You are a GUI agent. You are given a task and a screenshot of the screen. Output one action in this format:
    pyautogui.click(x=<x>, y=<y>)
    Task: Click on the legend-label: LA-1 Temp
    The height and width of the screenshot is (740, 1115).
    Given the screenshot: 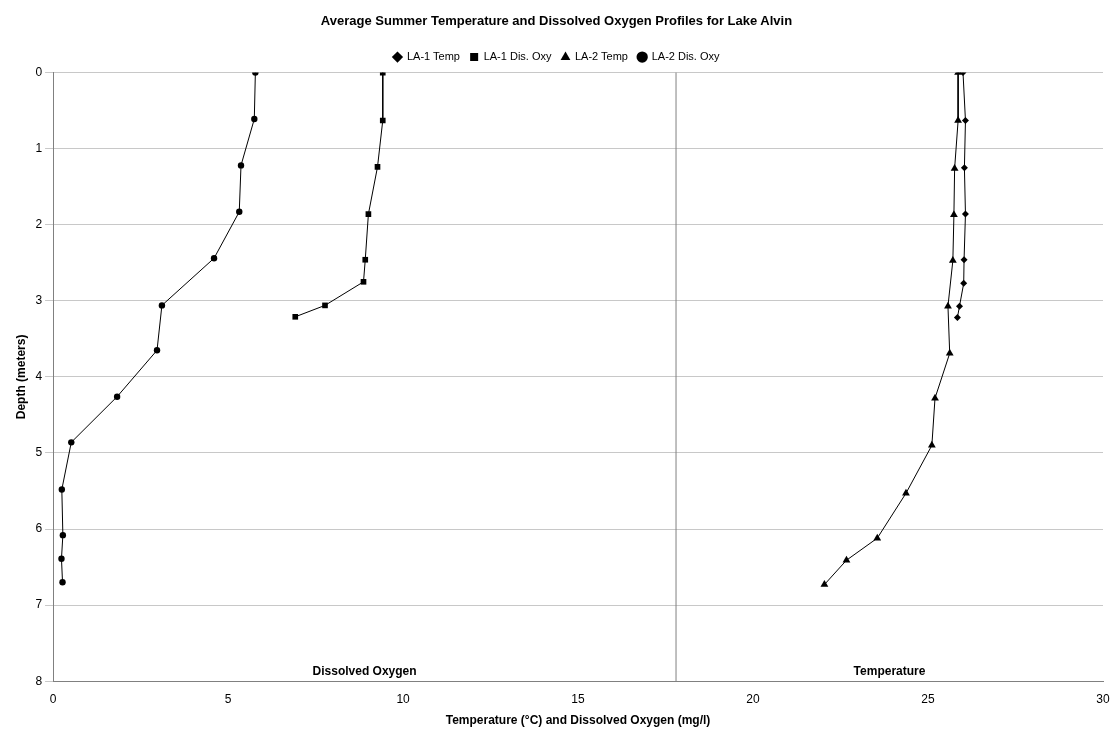 What is the action you would take?
    pyautogui.click(x=433, y=56)
    